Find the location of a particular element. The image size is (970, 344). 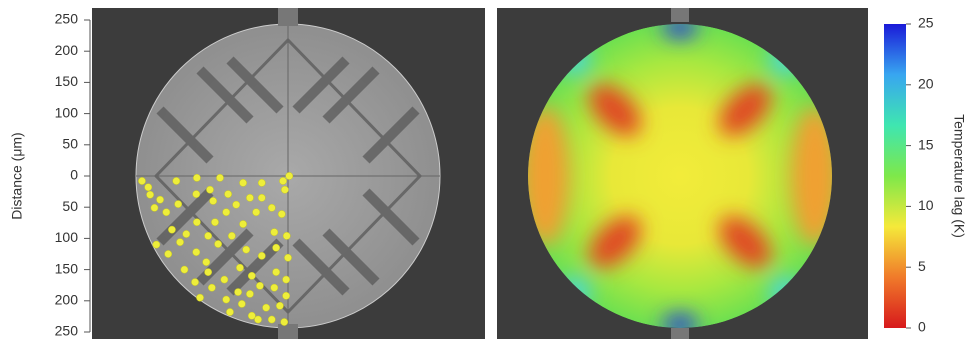

y-axis-label: Distance (μm) is located at coordinates (17, 175).